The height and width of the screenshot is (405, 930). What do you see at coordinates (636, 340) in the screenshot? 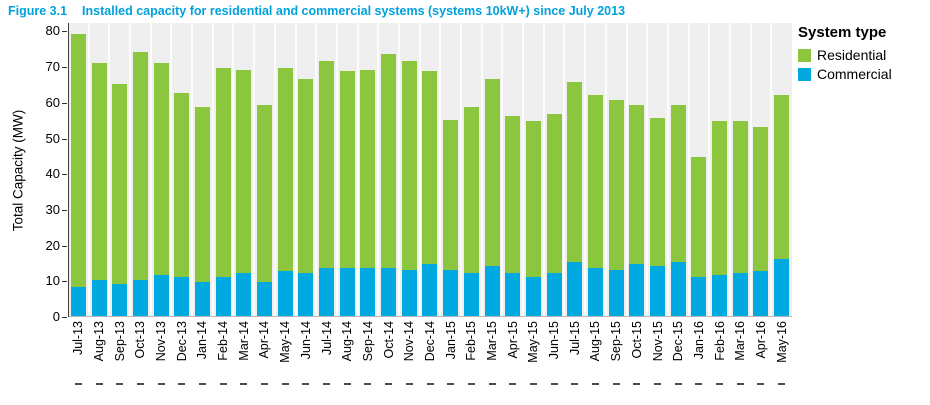
I see `x-tick-label: Oct-15` at bounding box center [636, 340].